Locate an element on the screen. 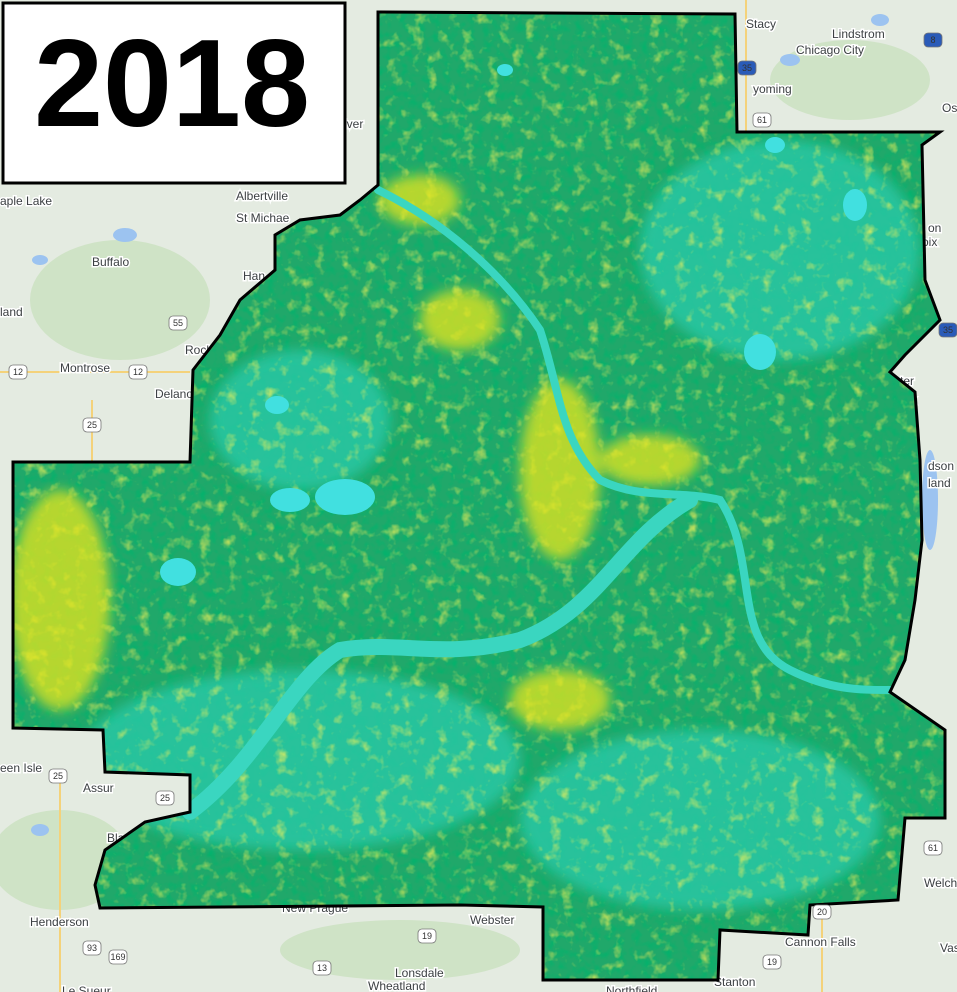 This screenshot has width=957, height=992. route-number: 8 is located at coordinates (932, 40).